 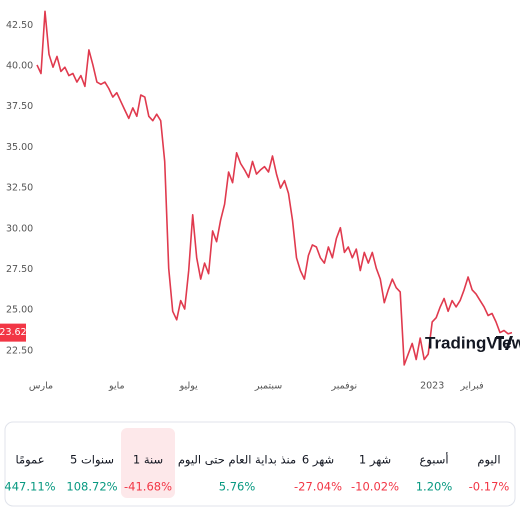 I want to click on change-value: 447.11%, so click(x=29, y=487).